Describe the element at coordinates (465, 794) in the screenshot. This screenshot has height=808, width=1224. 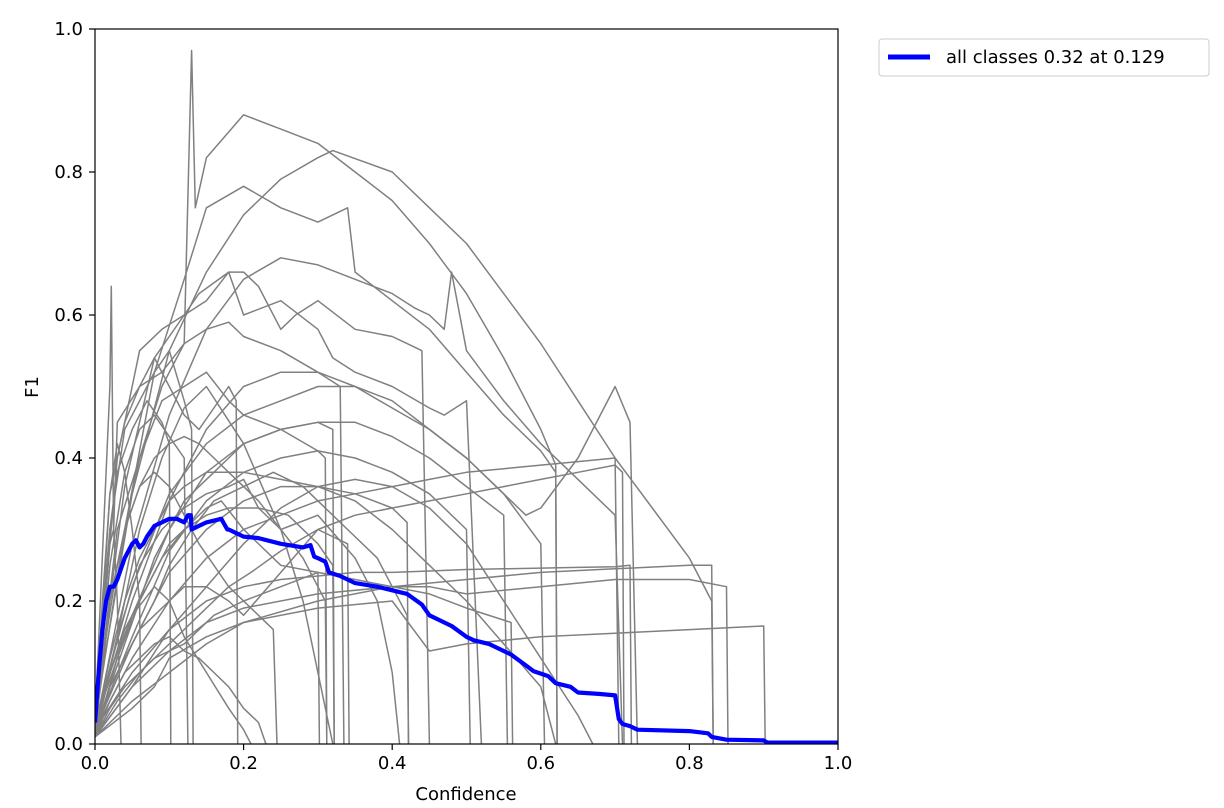
I see `x-axis-label: Confidence` at that location.